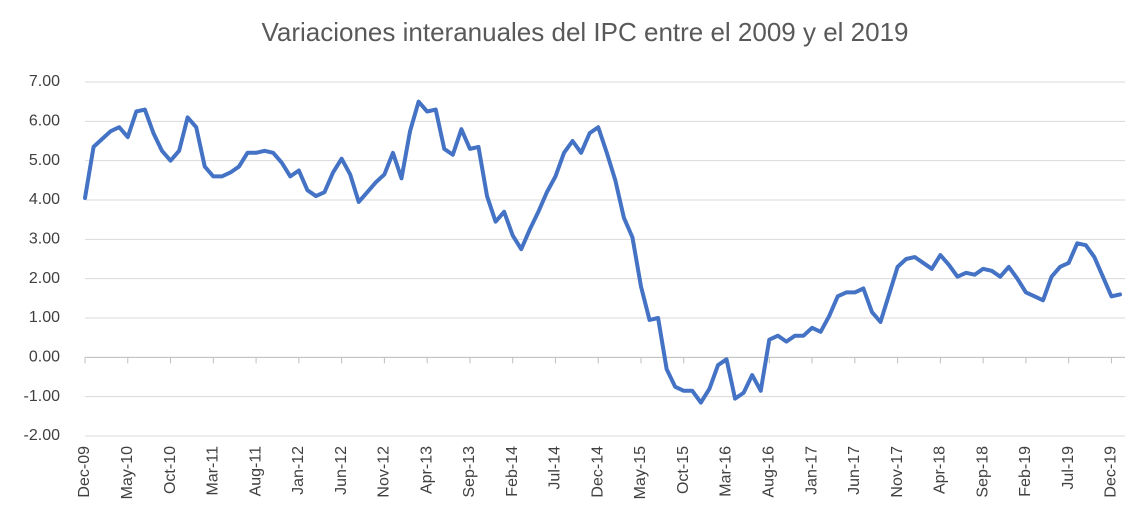 The width and height of the screenshot is (1125, 524). I want to click on y-tick-label: 6.00, so click(44, 121).